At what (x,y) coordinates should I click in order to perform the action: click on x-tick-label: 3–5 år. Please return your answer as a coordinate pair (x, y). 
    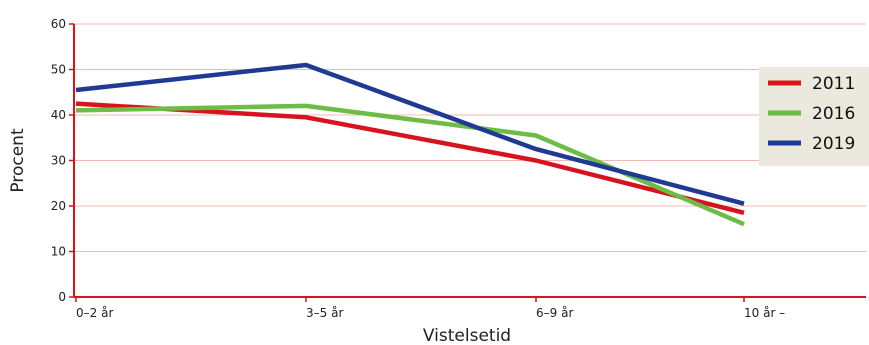
    Looking at the image, I should click on (324, 313).